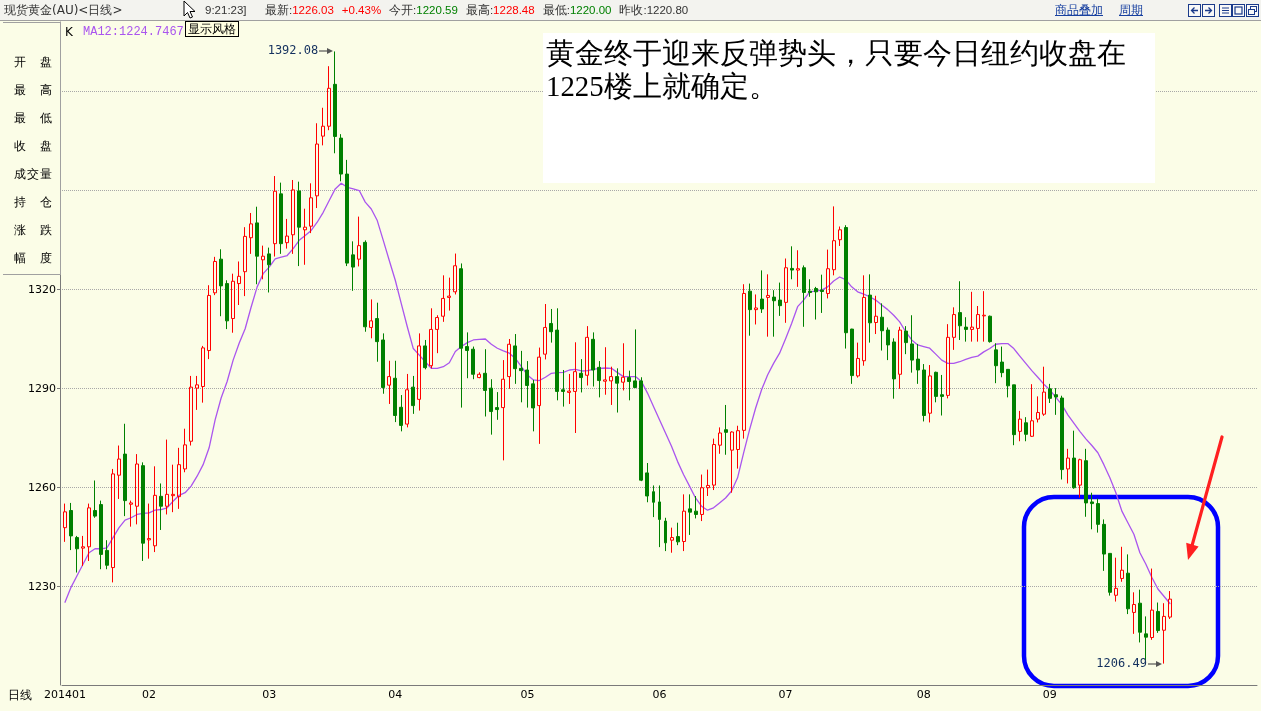 The height and width of the screenshot is (711, 1261). What do you see at coordinates (33, 62) in the screenshot?
I see `text: 开盘` at bounding box center [33, 62].